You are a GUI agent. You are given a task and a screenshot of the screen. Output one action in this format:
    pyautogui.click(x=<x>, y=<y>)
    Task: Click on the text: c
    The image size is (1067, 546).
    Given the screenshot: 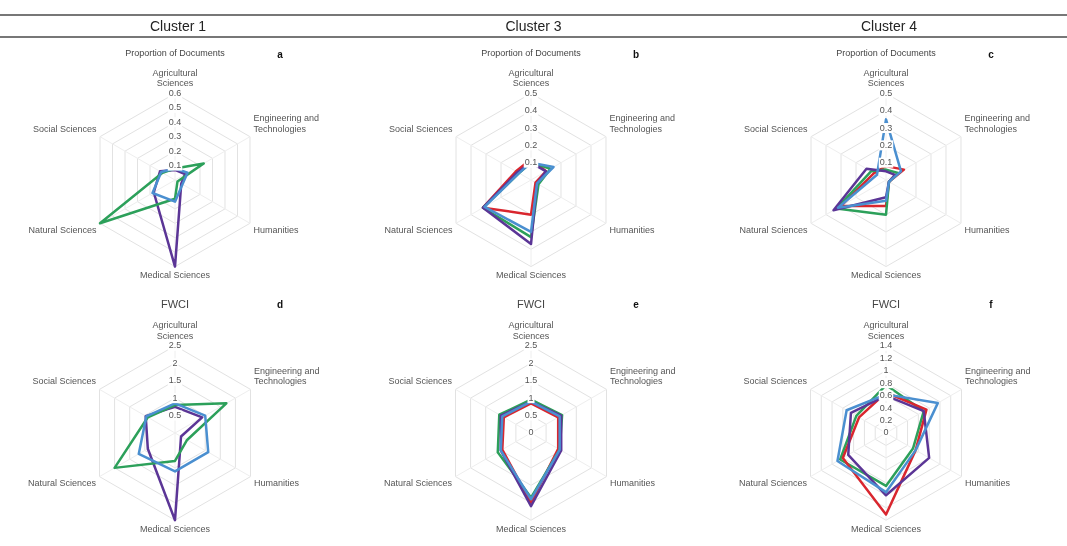 What is the action you would take?
    pyautogui.click(x=991, y=54)
    